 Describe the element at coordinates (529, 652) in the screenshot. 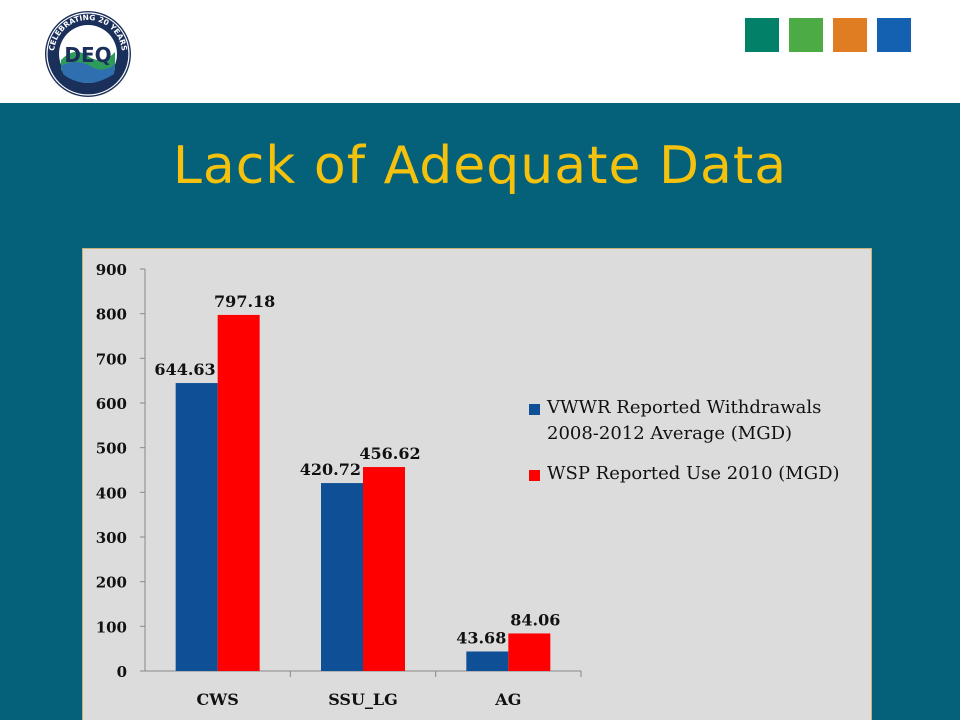

I see `bar-wsp-ag` at that location.